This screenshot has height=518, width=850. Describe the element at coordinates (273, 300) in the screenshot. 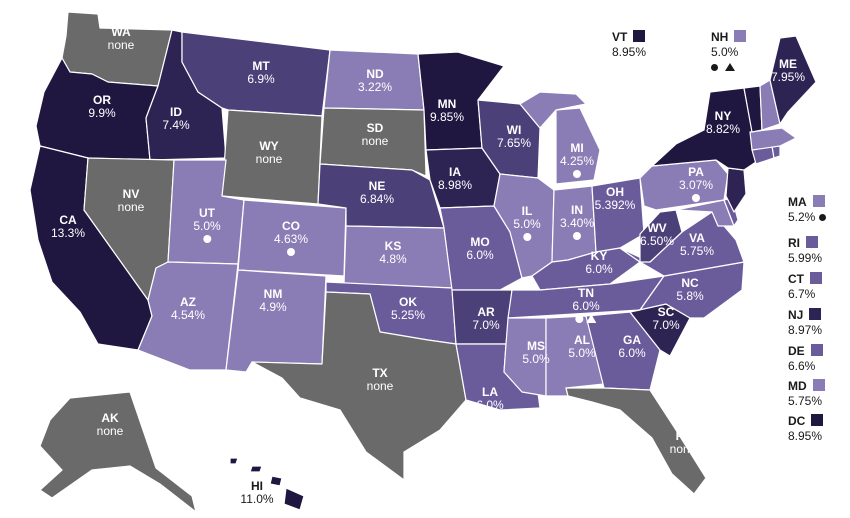

I see `label-nm: NM 4.9%` at that location.